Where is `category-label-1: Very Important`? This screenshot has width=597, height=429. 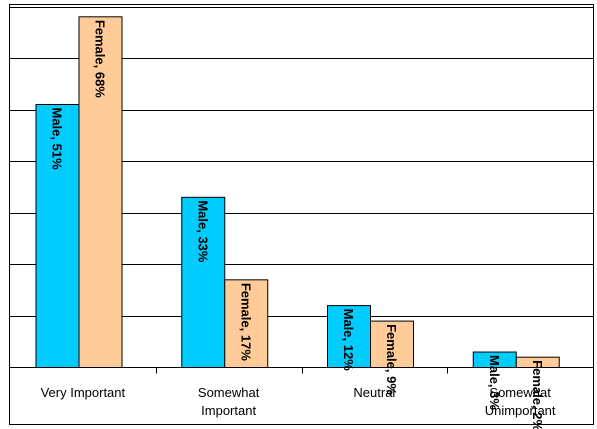 category-label-1: Very Important is located at coordinates (83, 392).